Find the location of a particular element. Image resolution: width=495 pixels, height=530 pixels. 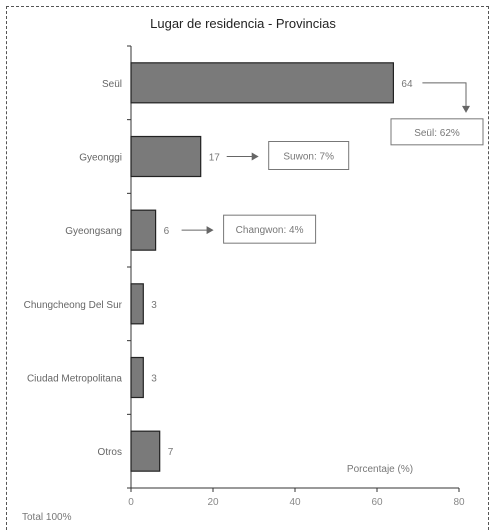

value-label: 17 is located at coordinates (215, 158).